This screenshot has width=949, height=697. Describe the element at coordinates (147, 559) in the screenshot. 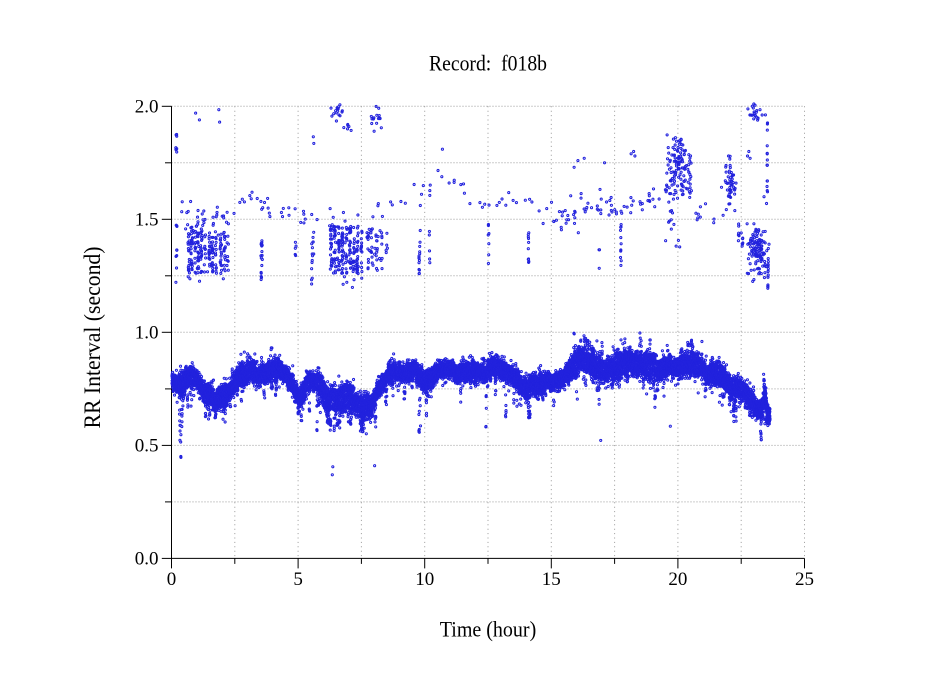

I see `svg-text: 0.0` at that location.